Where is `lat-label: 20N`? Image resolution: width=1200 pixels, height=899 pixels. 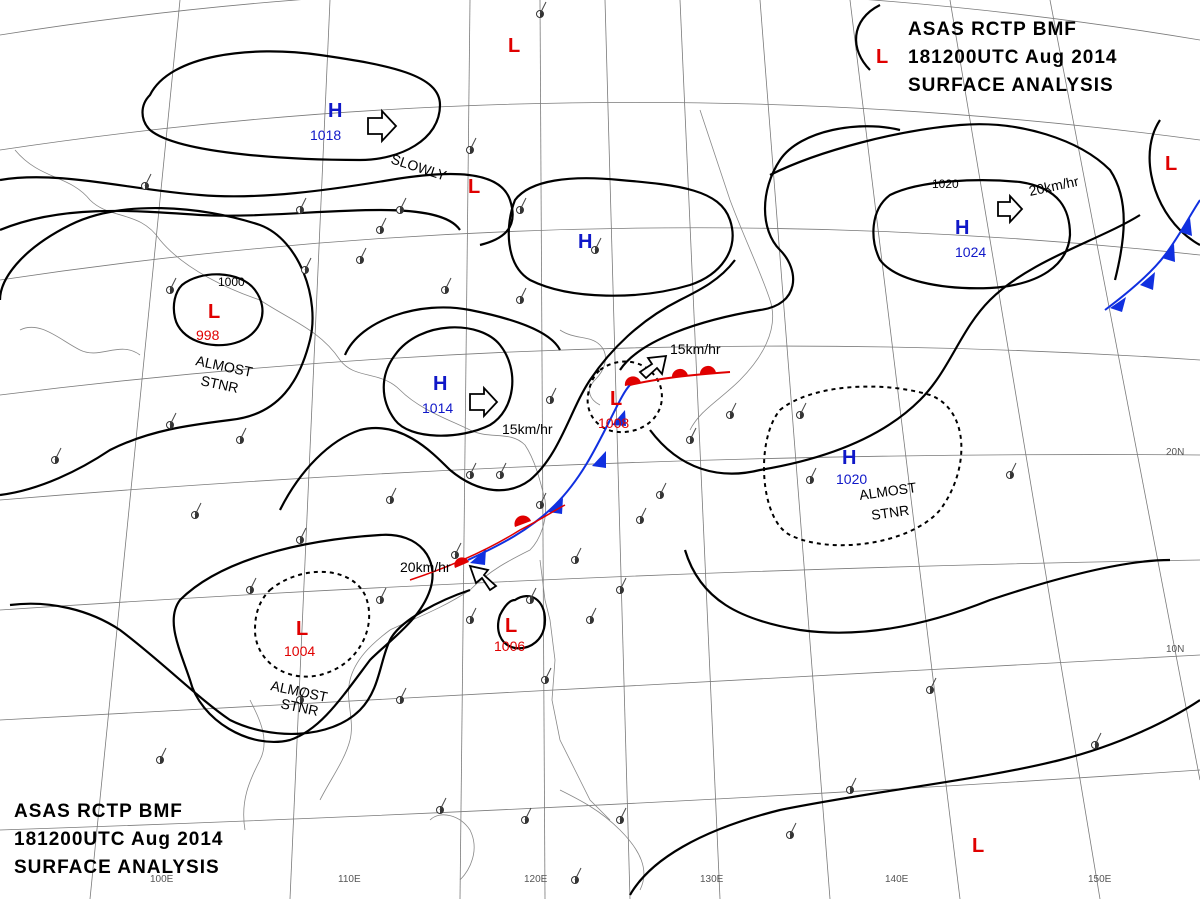 lat-label: 20N is located at coordinates (1175, 452).